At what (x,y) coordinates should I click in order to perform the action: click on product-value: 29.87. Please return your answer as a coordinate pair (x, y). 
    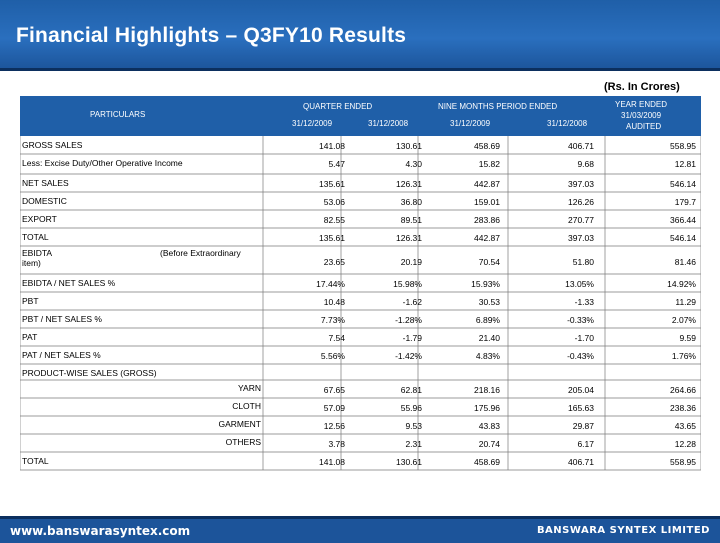
    Looking at the image, I should click on (583, 426).